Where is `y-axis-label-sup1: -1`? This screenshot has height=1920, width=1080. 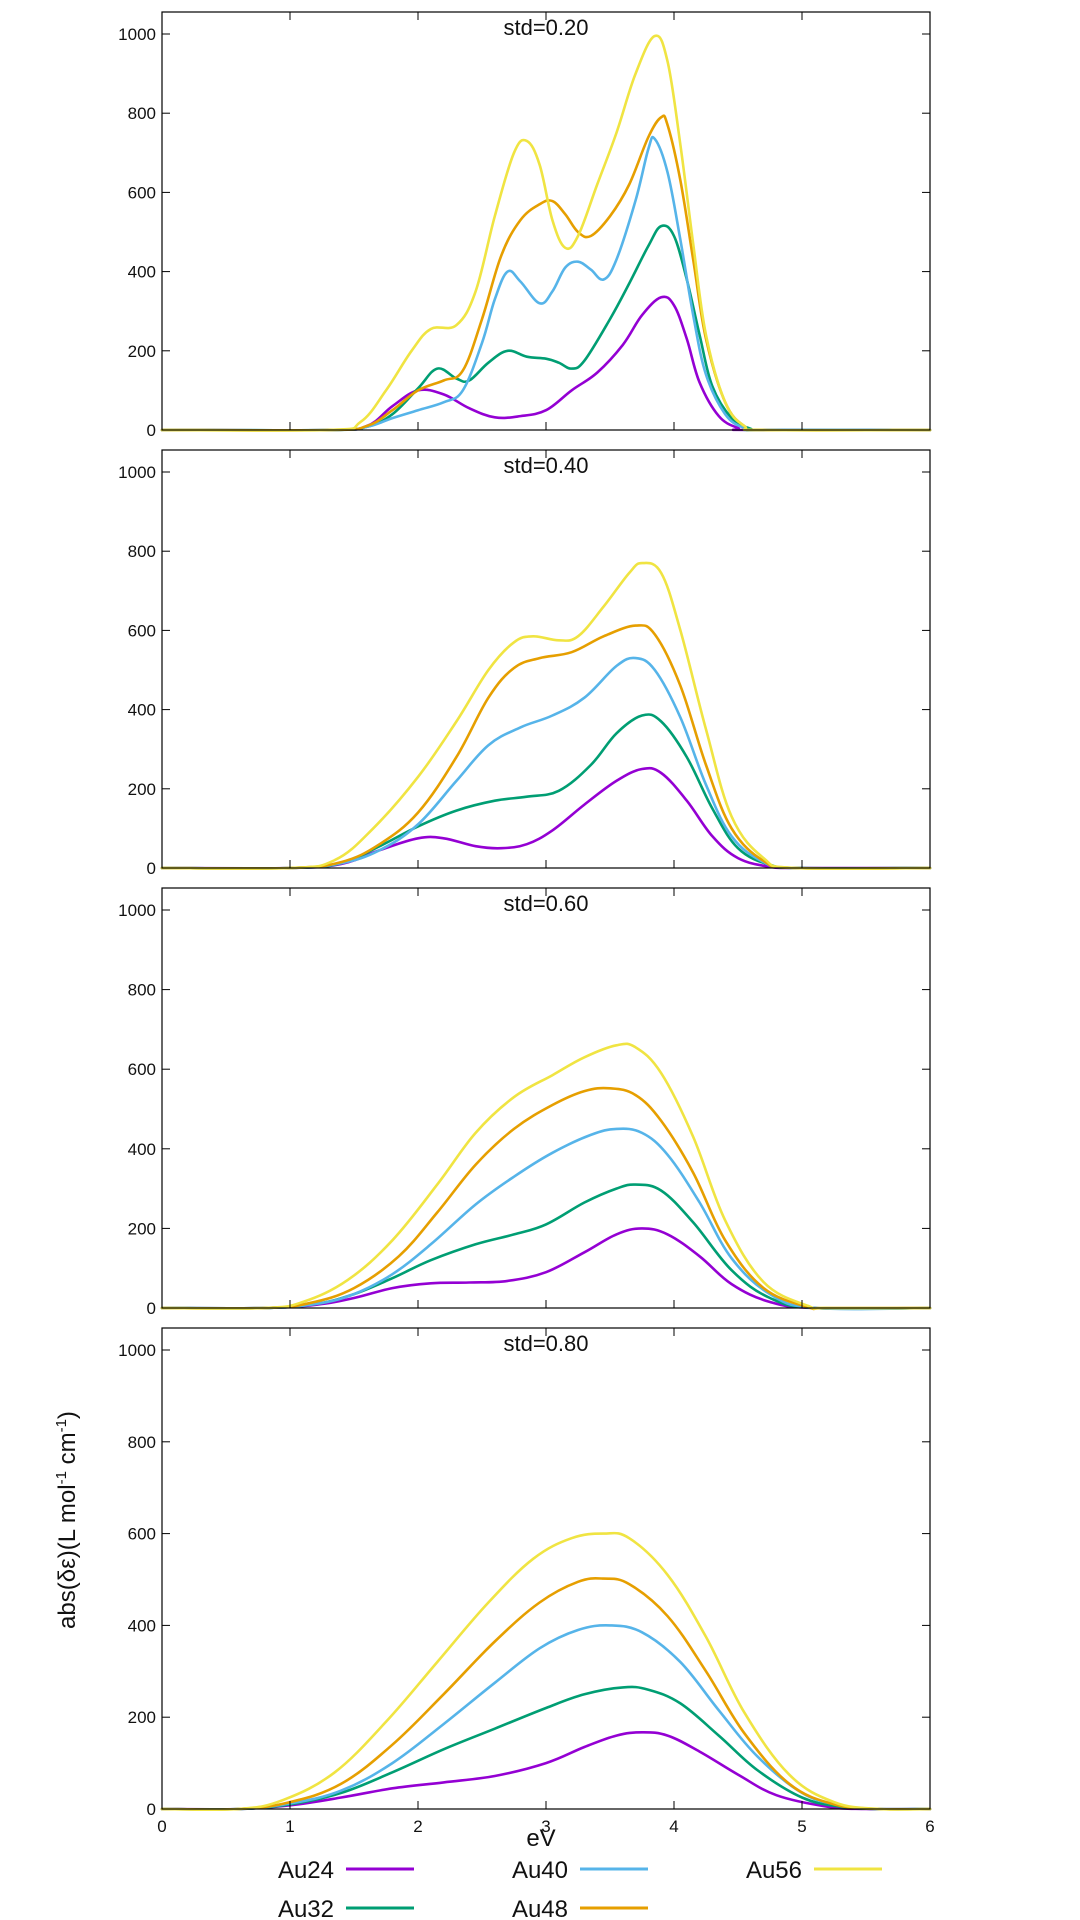
y-axis-label-sup1: -1 is located at coordinates (61, 1477).